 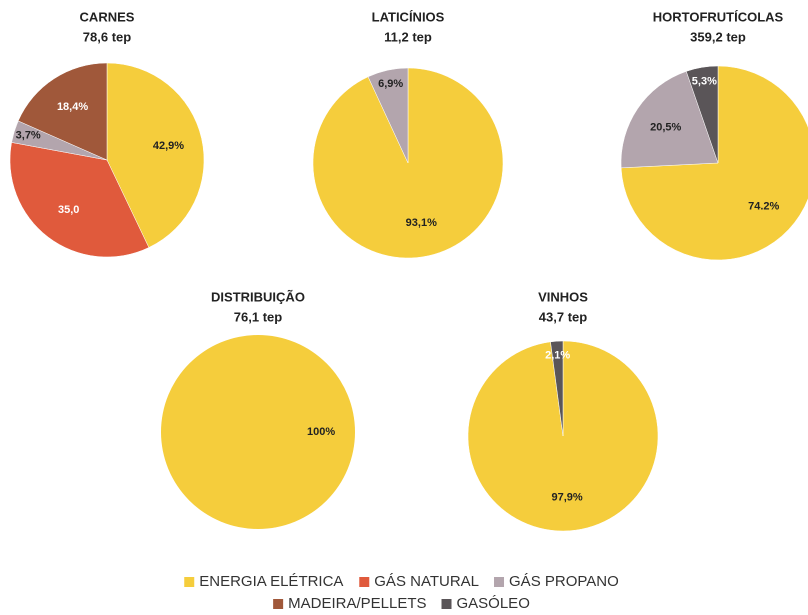 What do you see at coordinates (408, 36) in the screenshot?
I see `pie-subtitle: 11,2 tep` at bounding box center [408, 36].